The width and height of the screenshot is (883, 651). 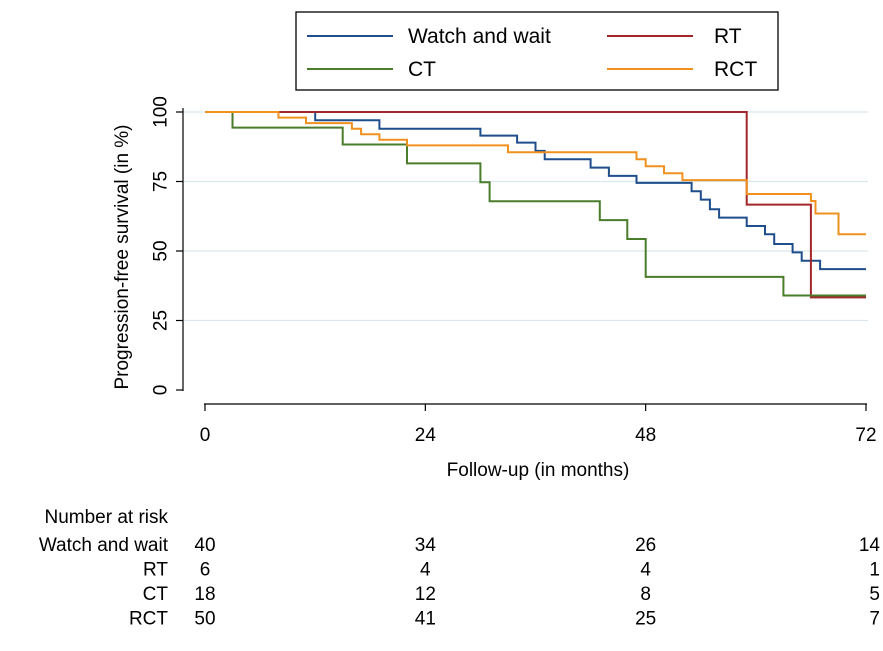 What do you see at coordinates (645, 619) in the screenshot?
I see `risk-value-rct-48: 25` at bounding box center [645, 619].